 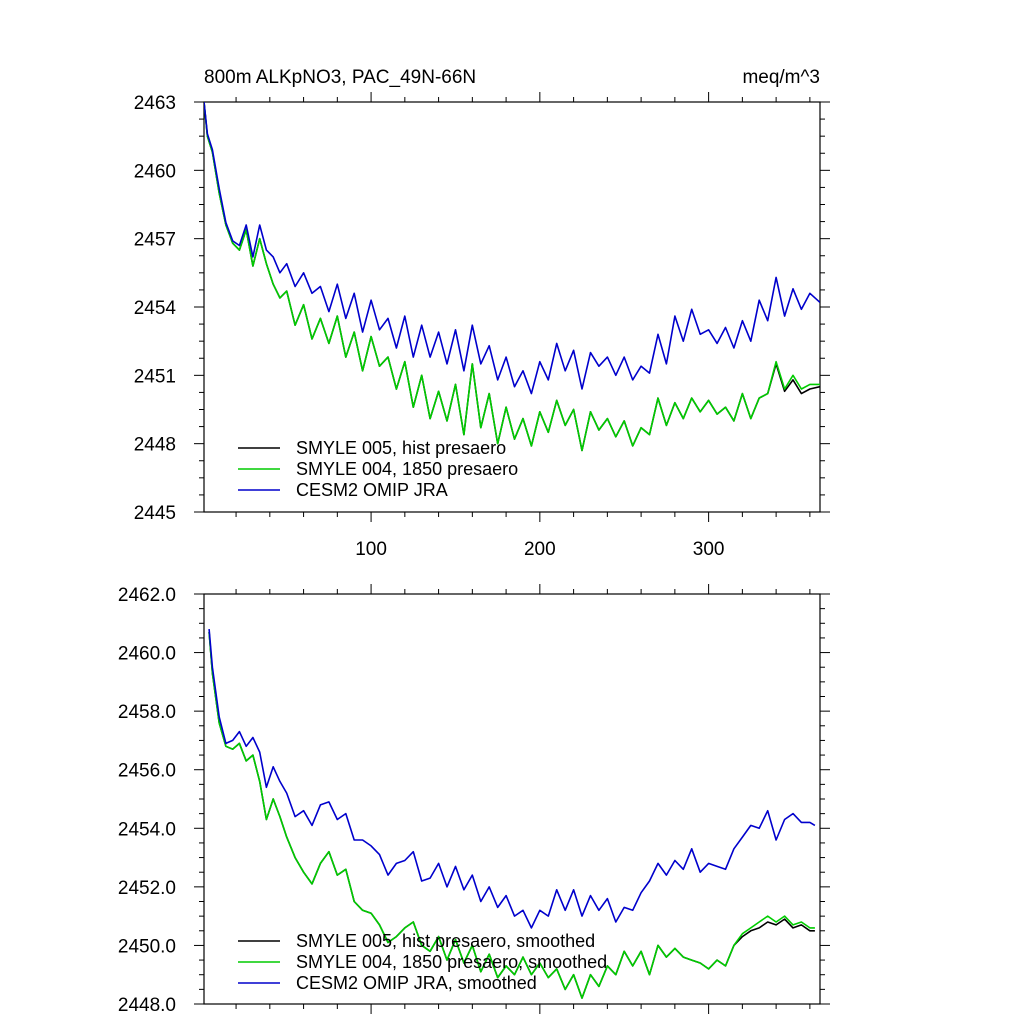 What do you see at coordinates (155, 171) in the screenshot?
I see `y-tick-label: 2460` at bounding box center [155, 171].